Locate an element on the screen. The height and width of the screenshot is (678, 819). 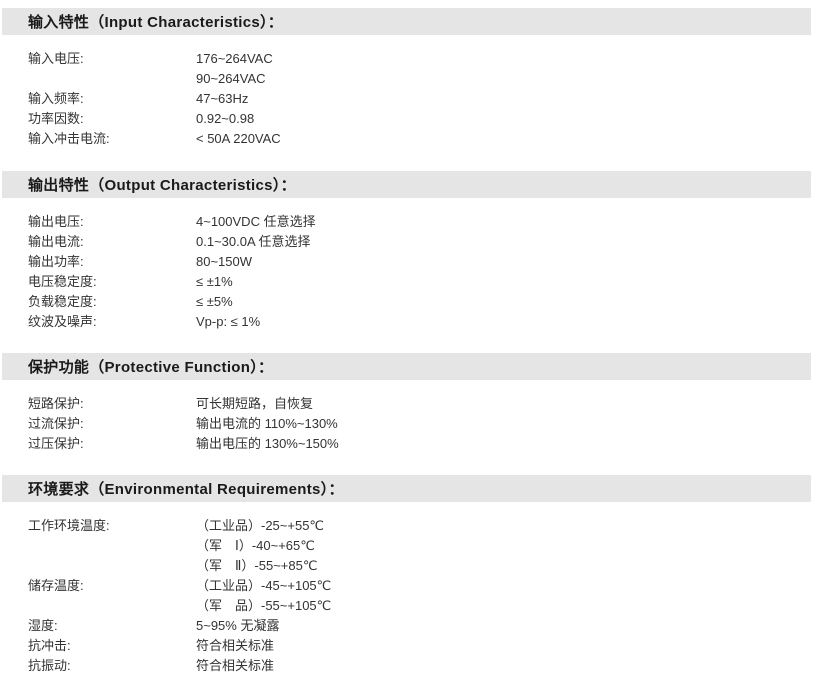
spec-value-line: 可长期短路，自恢复 is located at coordinates (255, 403).